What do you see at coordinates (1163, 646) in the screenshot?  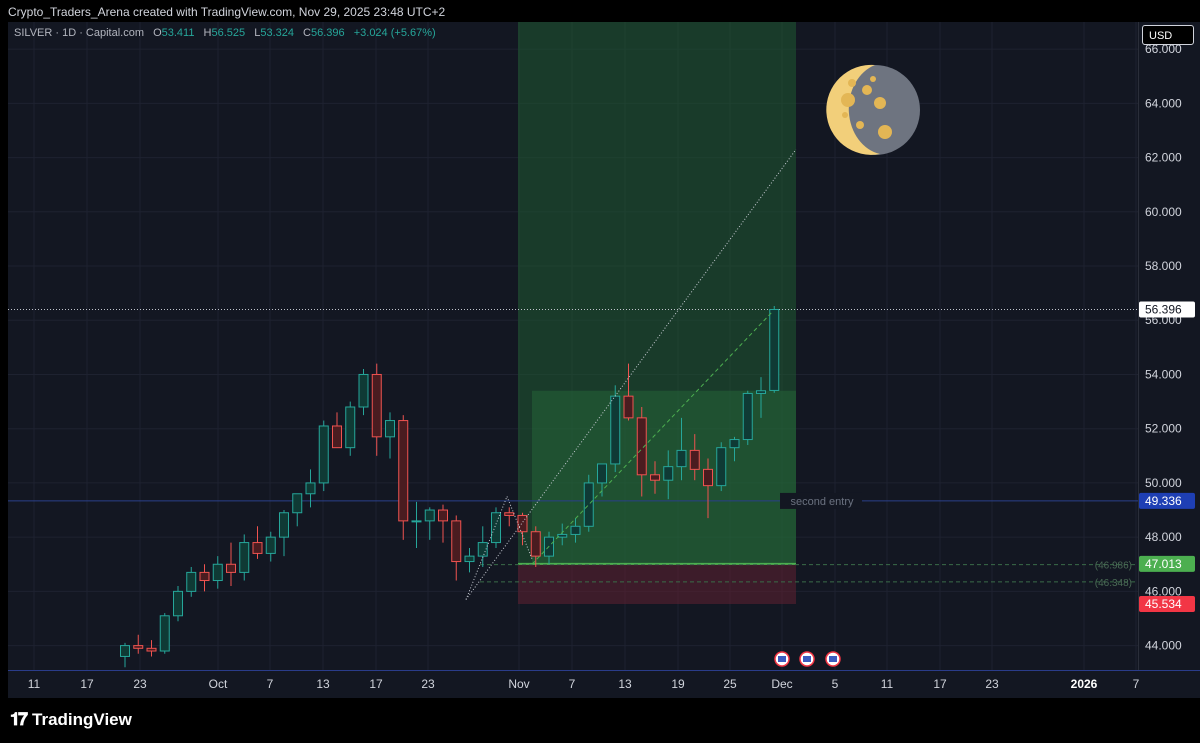 I see `price-tick-label: 44.000` at bounding box center [1163, 646].